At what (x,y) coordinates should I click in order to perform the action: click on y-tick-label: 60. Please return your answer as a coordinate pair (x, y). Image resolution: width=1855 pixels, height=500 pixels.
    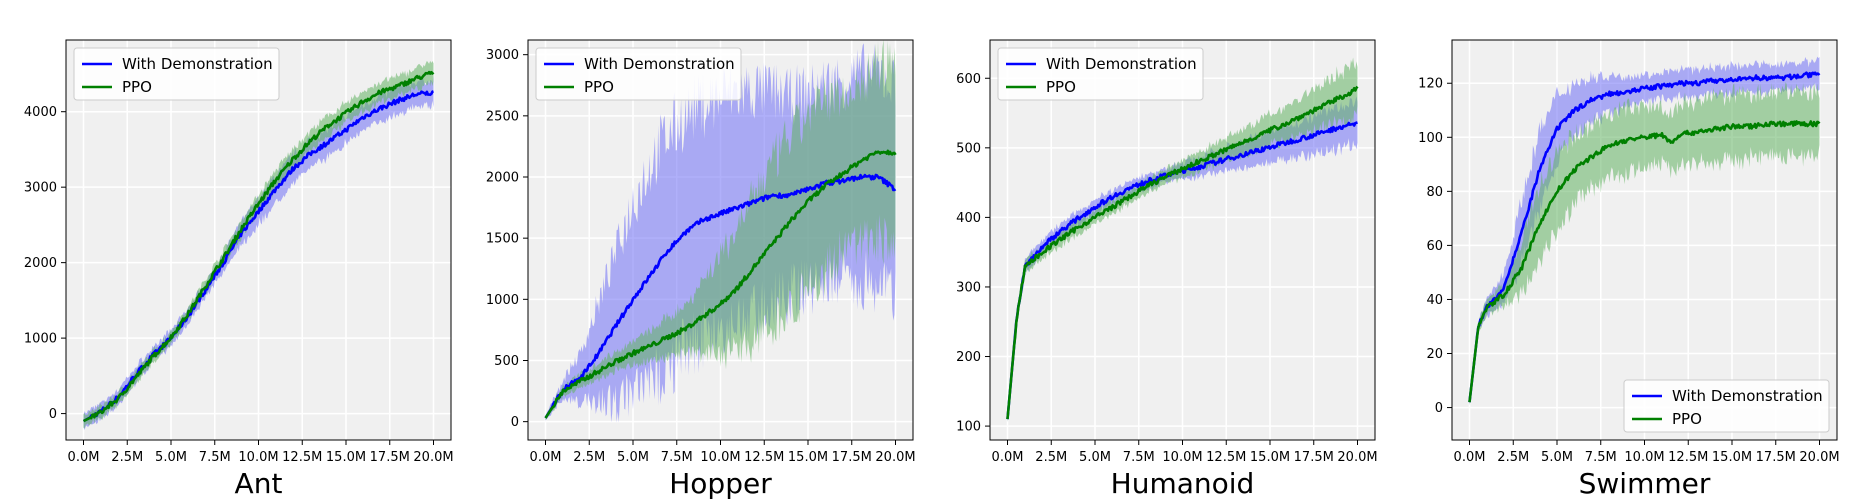
    Looking at the image, I should click on (1434, 246).